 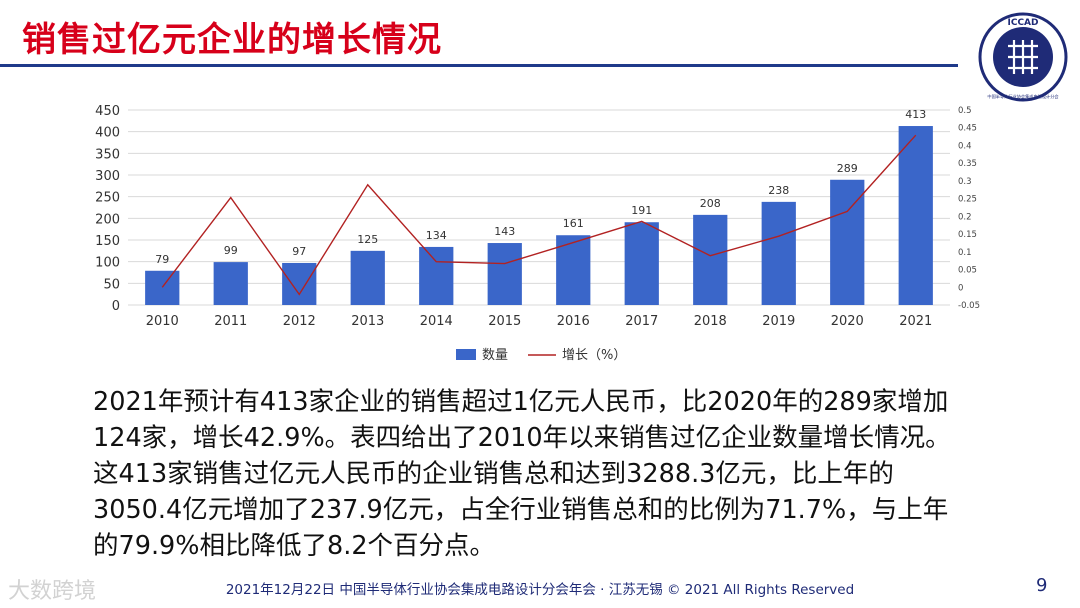 What do you see at coordinates (162, 259) in the screenshot?
I see `bar-data-label: 79` at bounding box center [162, 259].